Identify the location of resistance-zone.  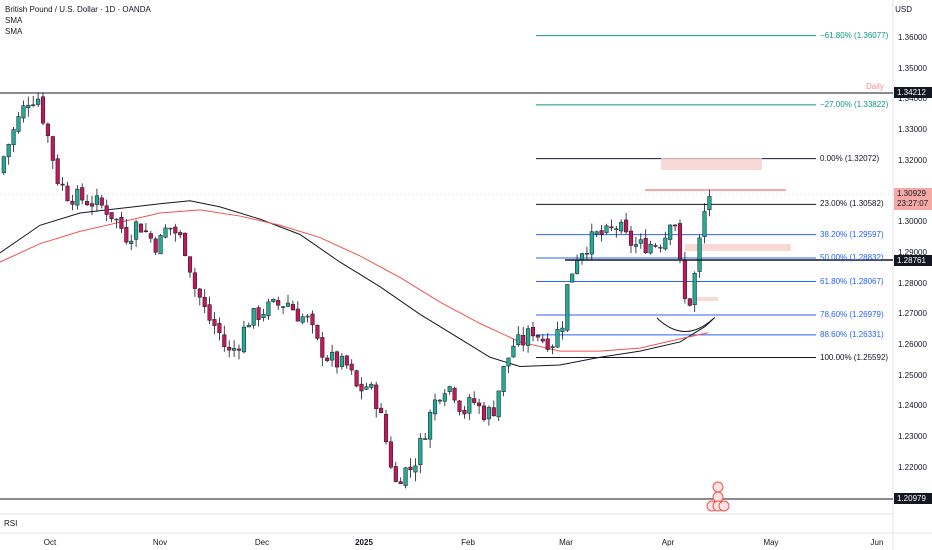
(738, 247).